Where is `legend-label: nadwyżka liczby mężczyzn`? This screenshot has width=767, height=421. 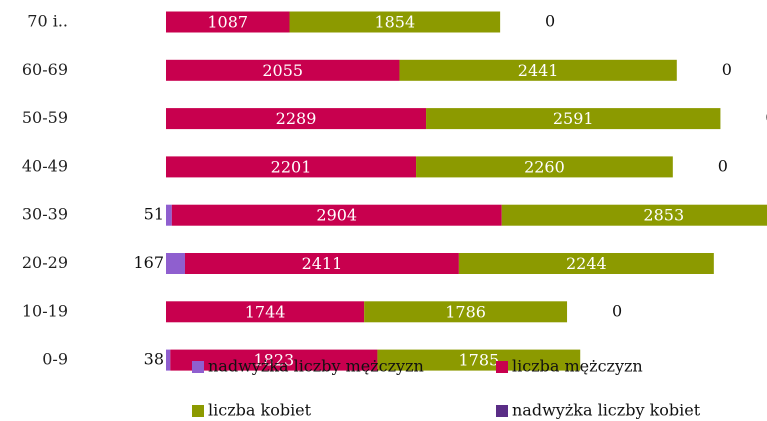 legend-label: nadwyżka liczby mężczyzn is located at coordinates (316, 366).